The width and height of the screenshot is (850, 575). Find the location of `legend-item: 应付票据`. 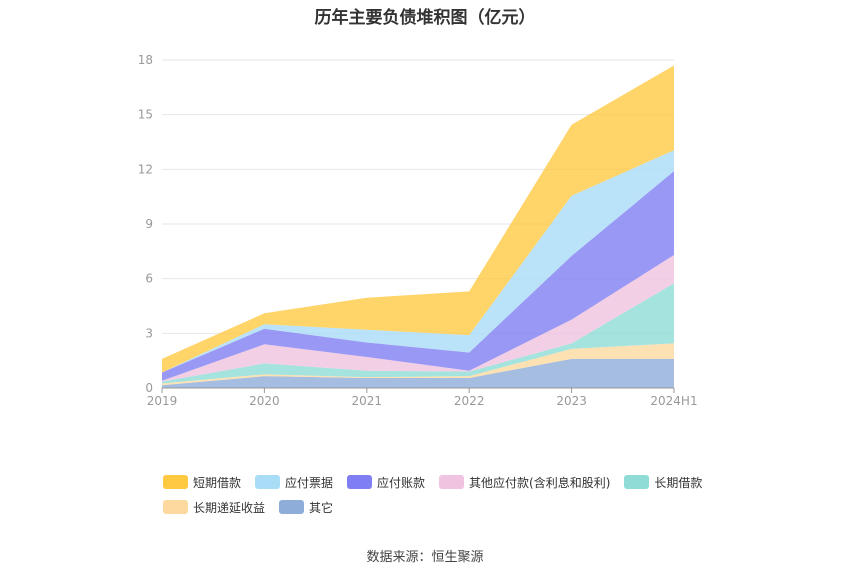

legend-item: 应付票据 is located at coordinates (294, 482).